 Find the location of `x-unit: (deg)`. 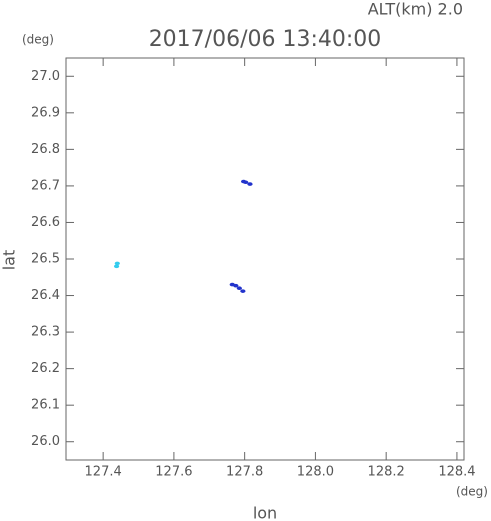

x-unit: (deg) is located at coordinates (472, 492).